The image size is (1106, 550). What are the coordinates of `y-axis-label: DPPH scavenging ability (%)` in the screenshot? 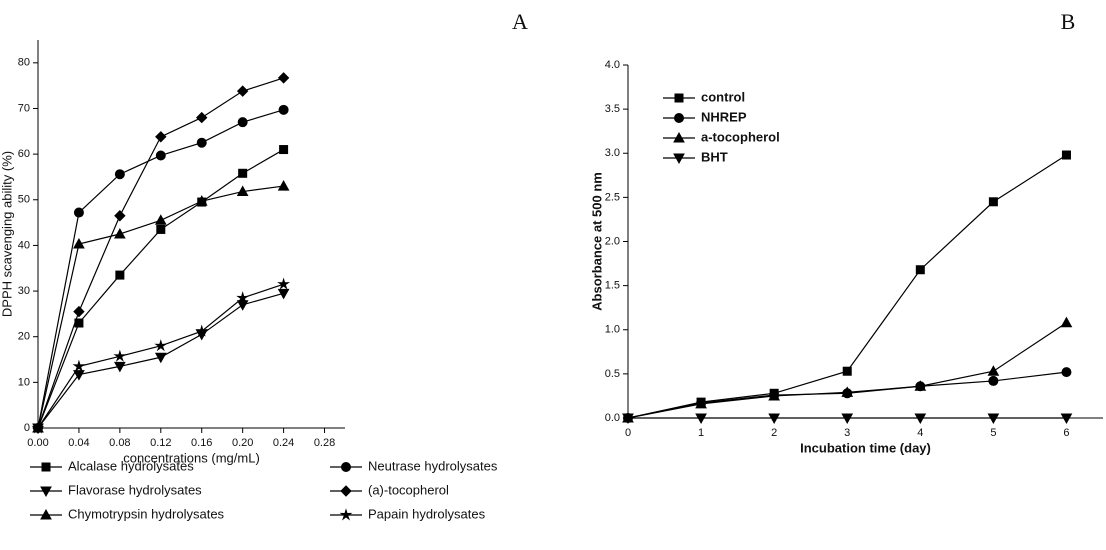 It's located at (7, 234).